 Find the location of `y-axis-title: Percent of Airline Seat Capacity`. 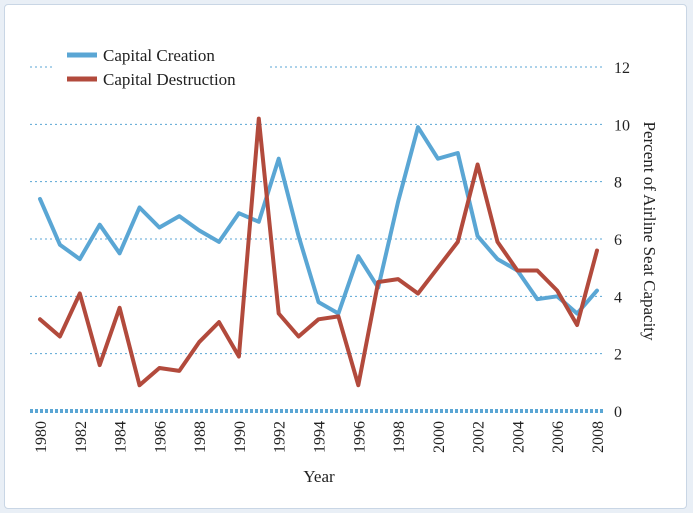

y-axis-title: Percent of Airline Seat Capacity is located at coordinates (649, 231).